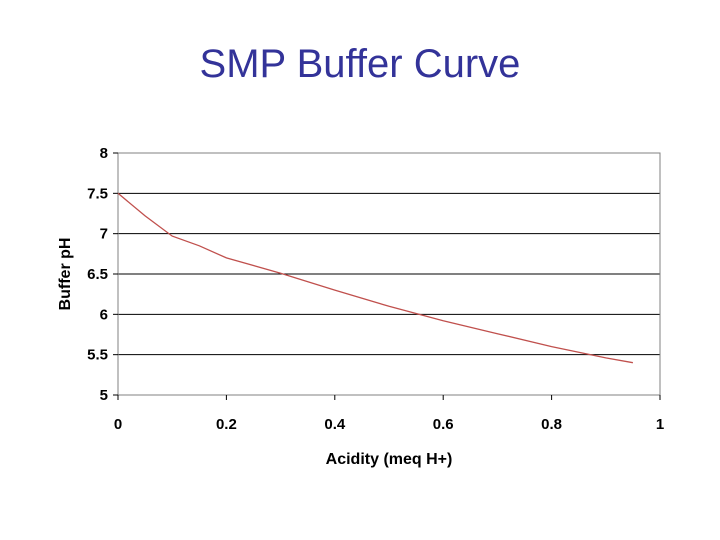 The height and width of the screenshot is (540, 720). What do you see at coordinates (97, 274) in the screenshot?
I see `y-tick-label: 6.5` at bounding box center [97, 274].